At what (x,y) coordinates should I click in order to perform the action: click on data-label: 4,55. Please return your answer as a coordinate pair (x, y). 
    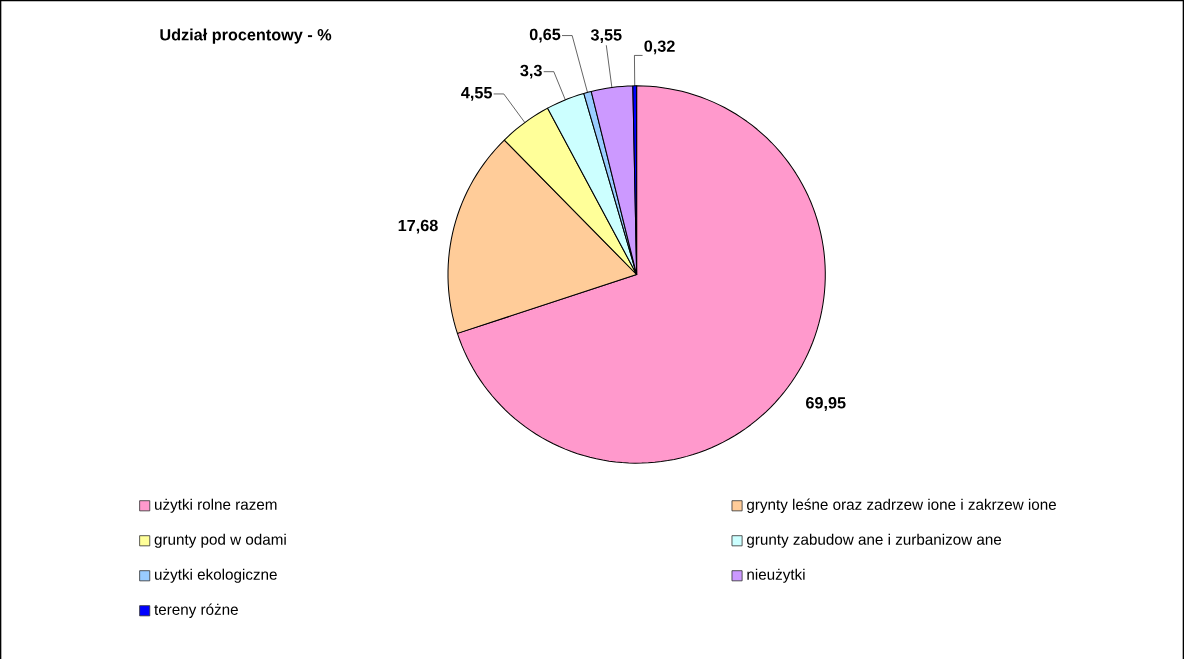
    Looking at the image, I should click on (476, 94).